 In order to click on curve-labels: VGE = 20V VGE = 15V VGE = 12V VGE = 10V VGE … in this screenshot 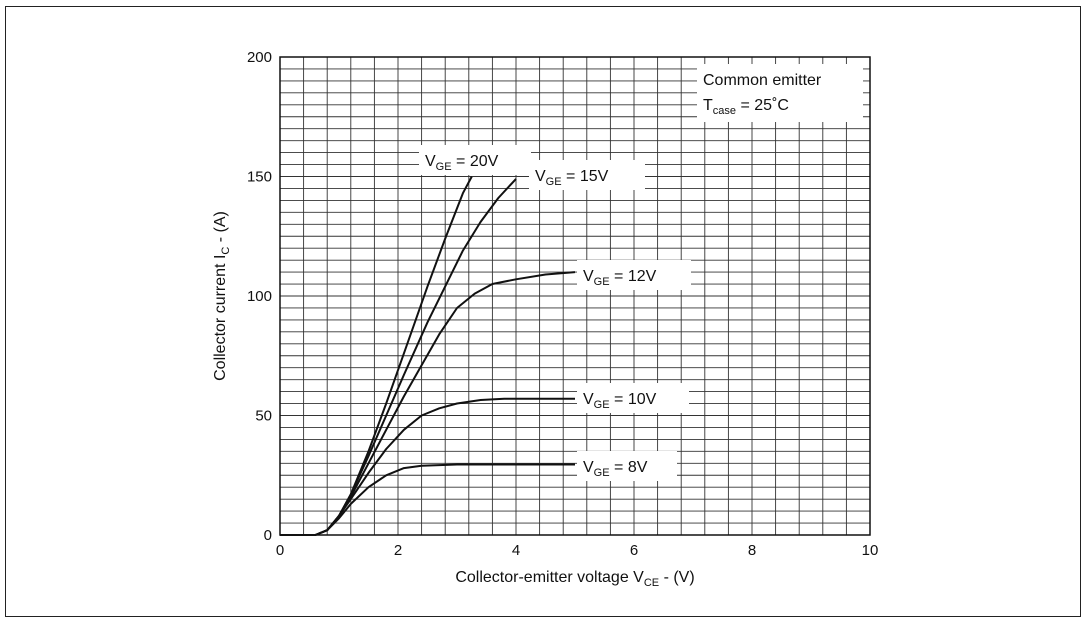, I will do `click(555, 313)`.